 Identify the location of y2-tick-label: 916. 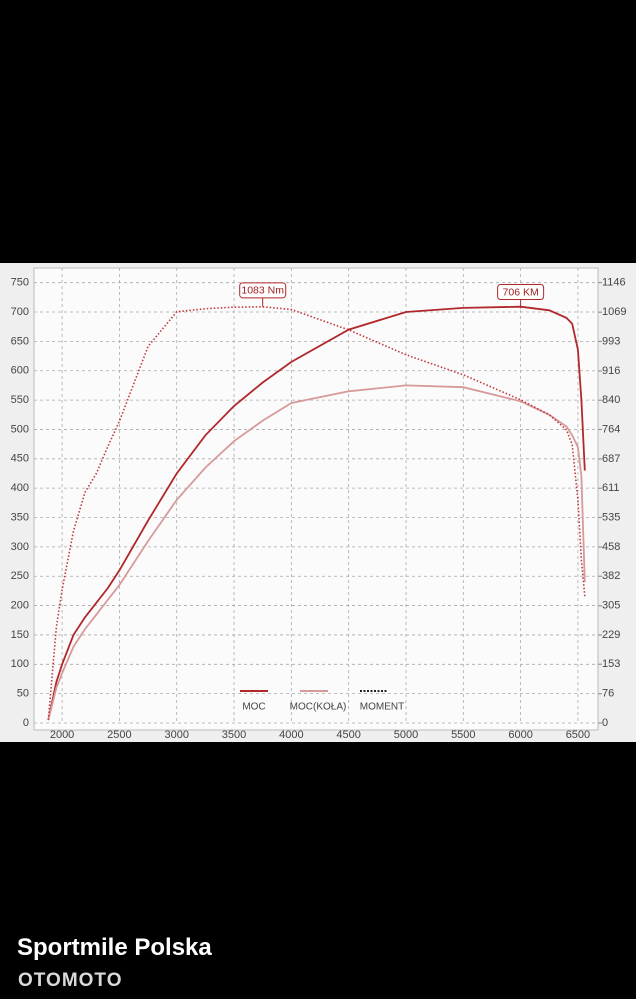
(611, 371).